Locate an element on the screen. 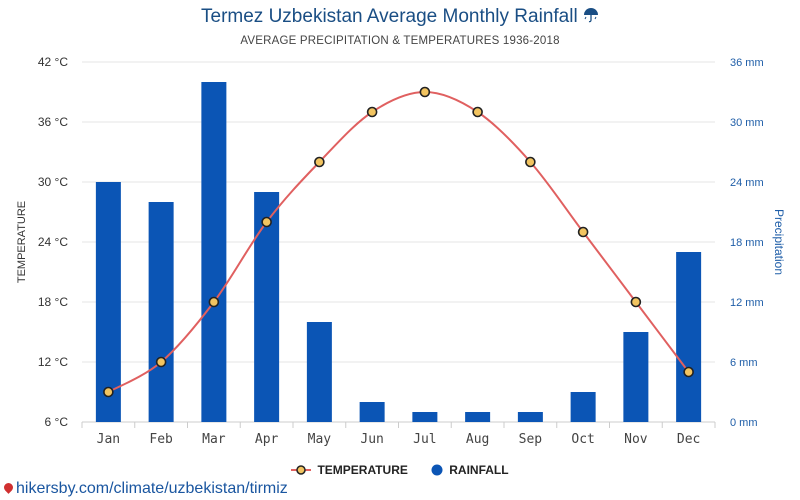  y-left-tick-label: 42 °C is located at coordinates (53, 62).